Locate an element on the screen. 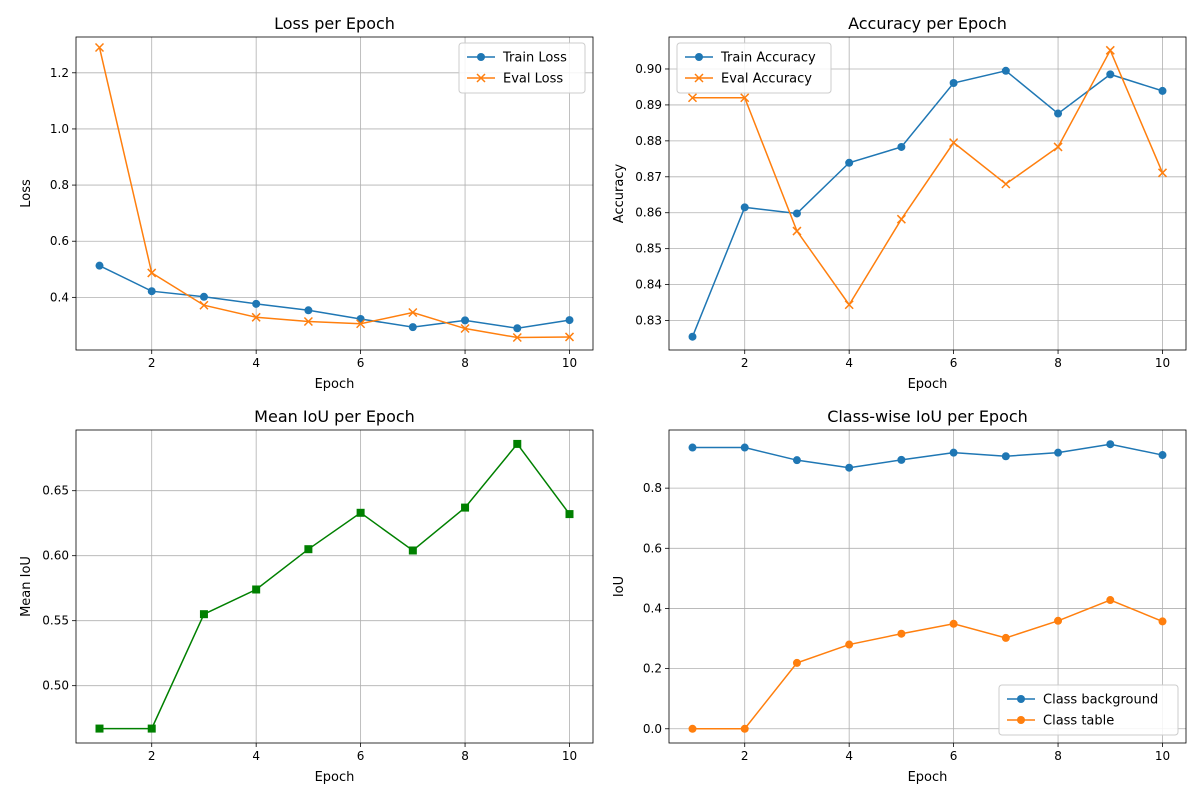  chart-4-legend-label-class-background: Class background is located at coordinates (1100, 700).